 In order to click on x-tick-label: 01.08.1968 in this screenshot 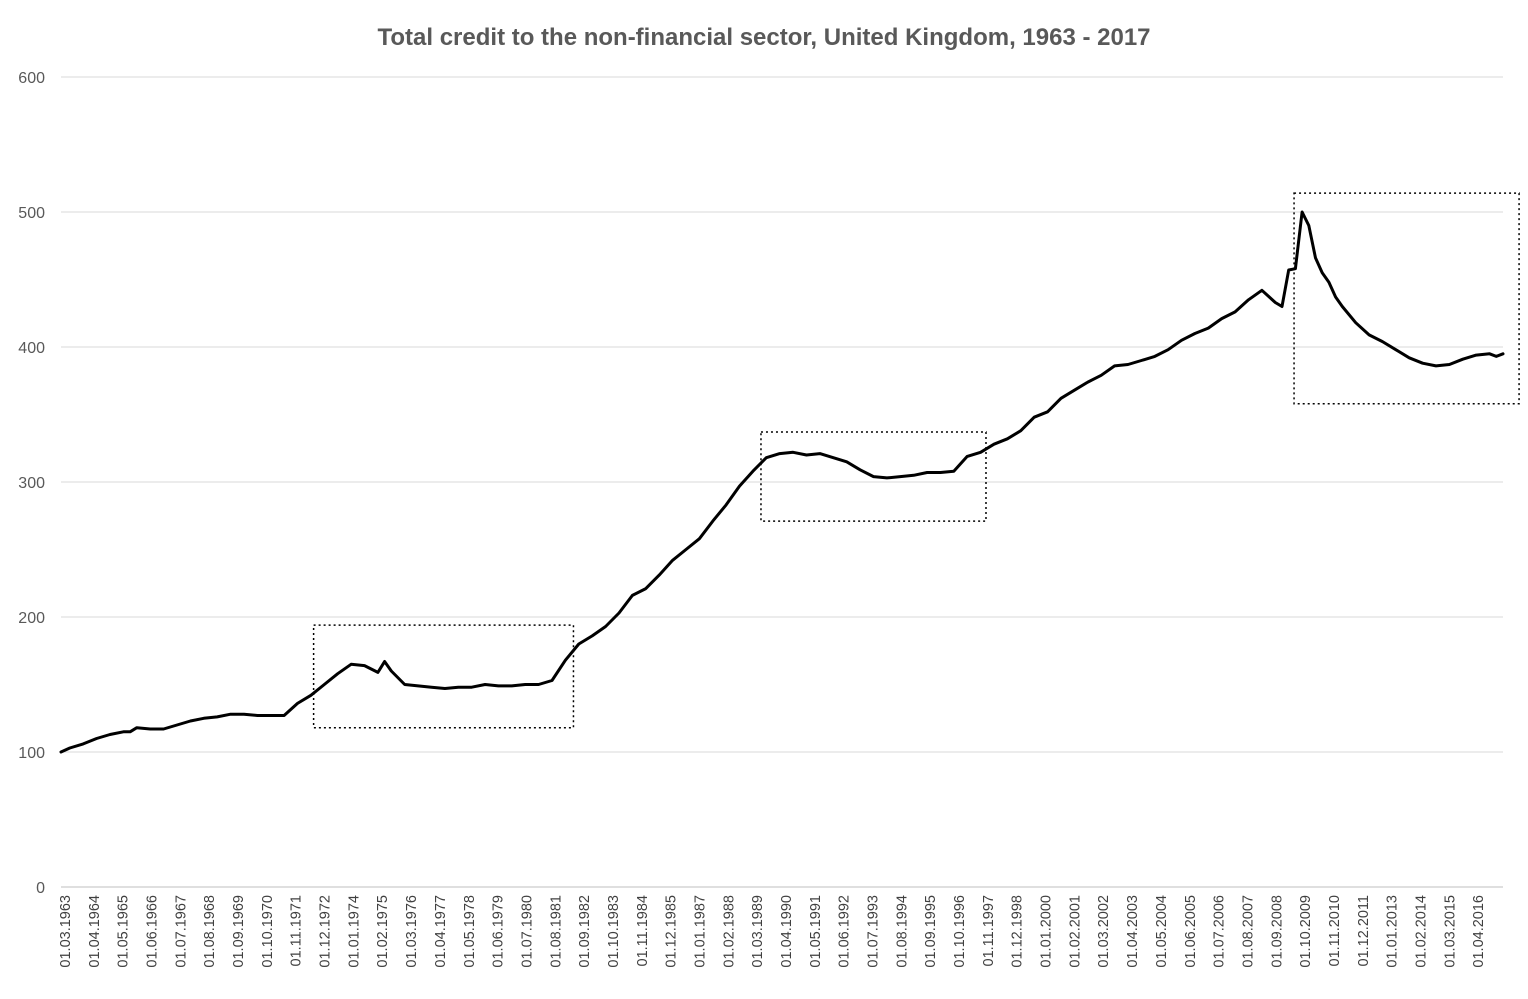, I will do `click(210, 931)`.